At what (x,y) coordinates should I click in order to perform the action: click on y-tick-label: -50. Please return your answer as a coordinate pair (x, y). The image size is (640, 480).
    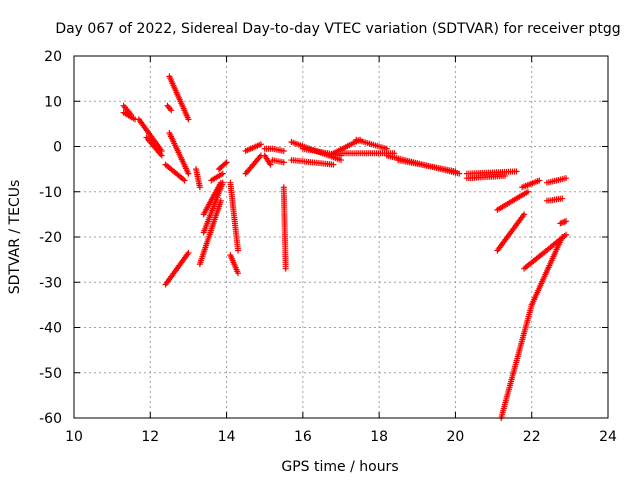
    Looking at the image, I should click on (50, 374).